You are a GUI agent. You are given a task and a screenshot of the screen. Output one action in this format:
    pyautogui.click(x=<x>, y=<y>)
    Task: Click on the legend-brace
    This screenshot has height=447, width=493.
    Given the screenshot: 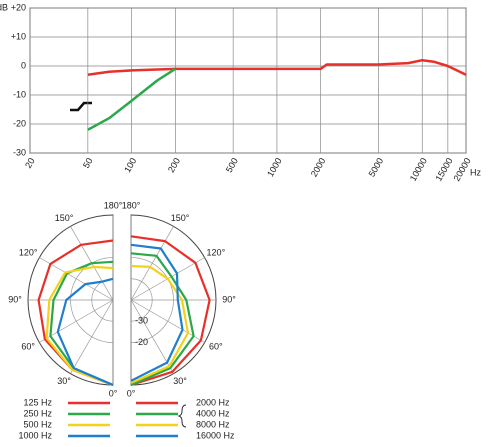 What is the action you would take?
    pyautogui.click(x=182, y=416)
    